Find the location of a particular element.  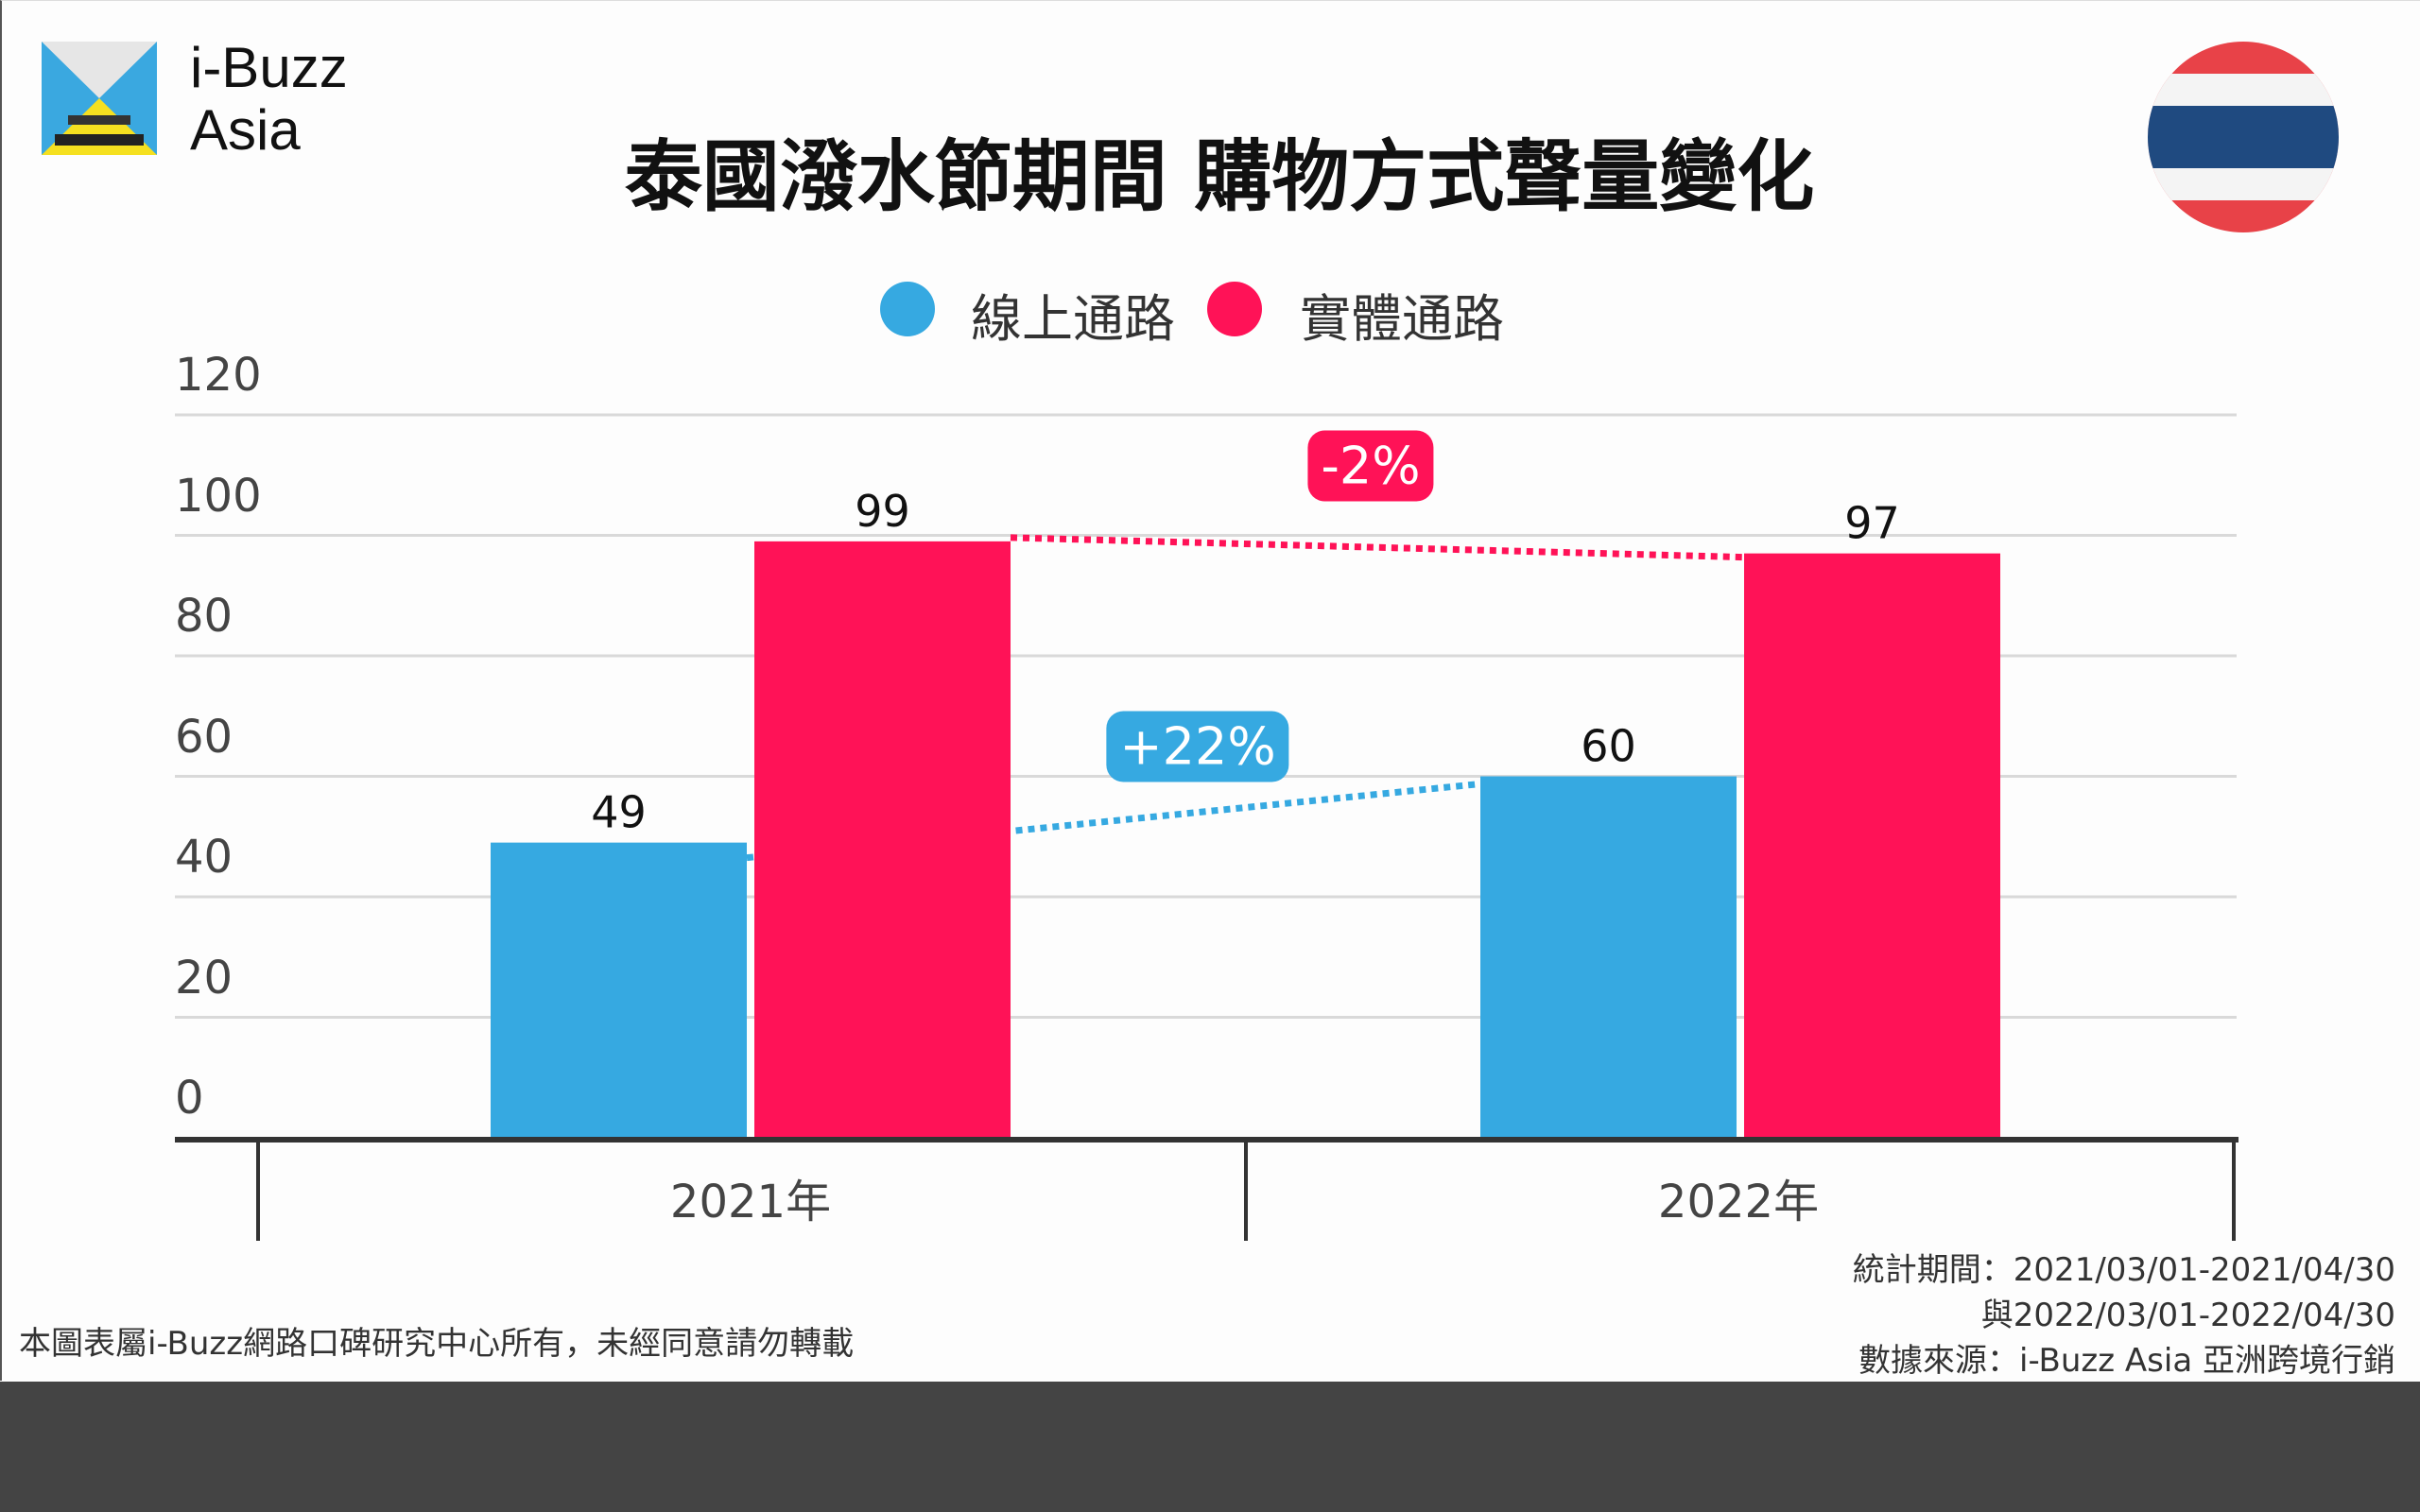

data-label: 60 is located at coordinates (1608, 746).